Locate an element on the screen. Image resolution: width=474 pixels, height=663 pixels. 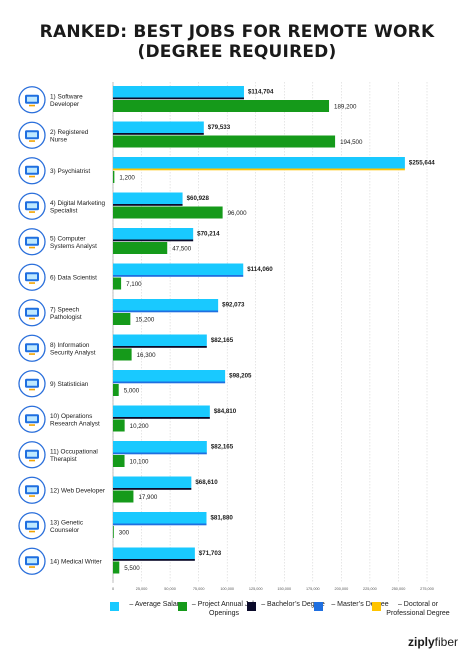
software-developer-icon is located at coordinates (32, 100).